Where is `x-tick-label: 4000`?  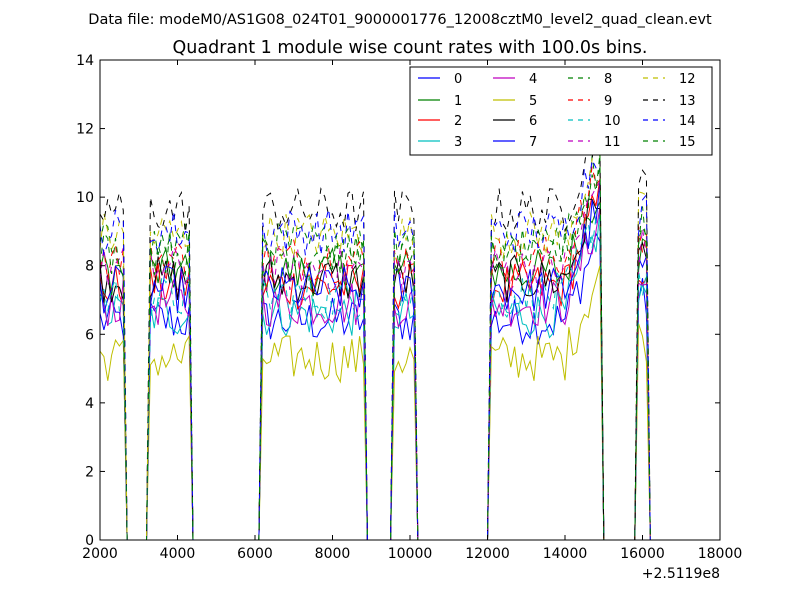 x-tick-label: 4000 is located at coordinates (178, 554).